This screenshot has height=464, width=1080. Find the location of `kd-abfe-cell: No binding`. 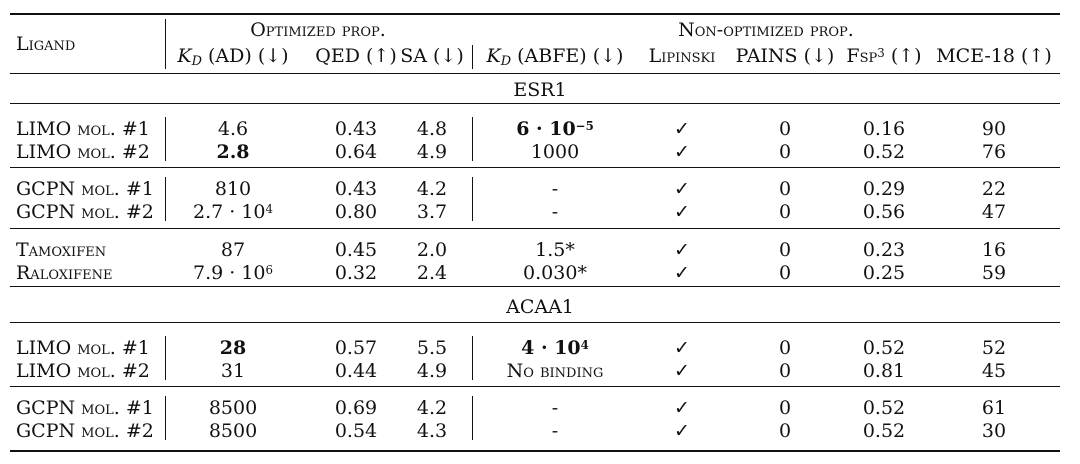

kd-abfe-cell: No binding is located at coordinates (555, 371).